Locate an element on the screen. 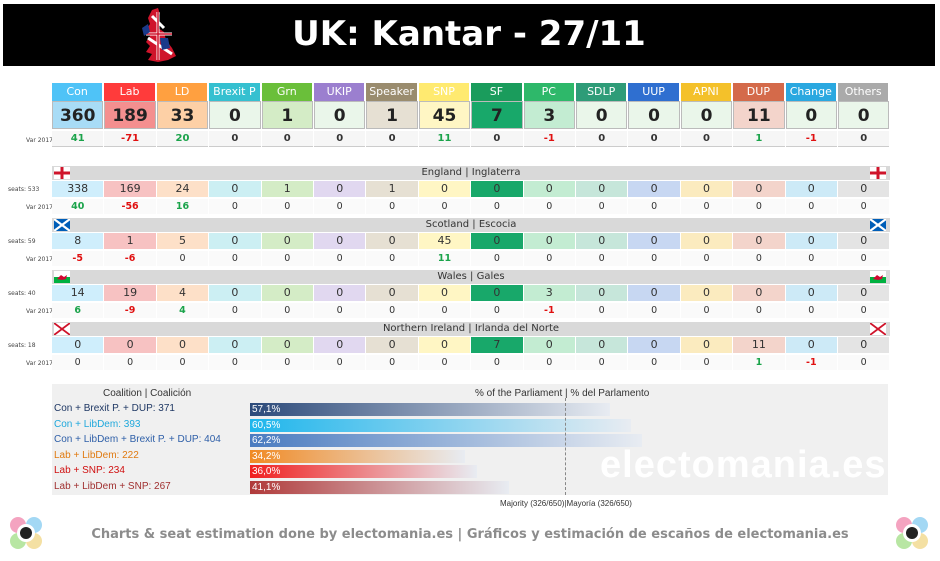  region-var-cell: -1 is located at coordinates (549, 310).